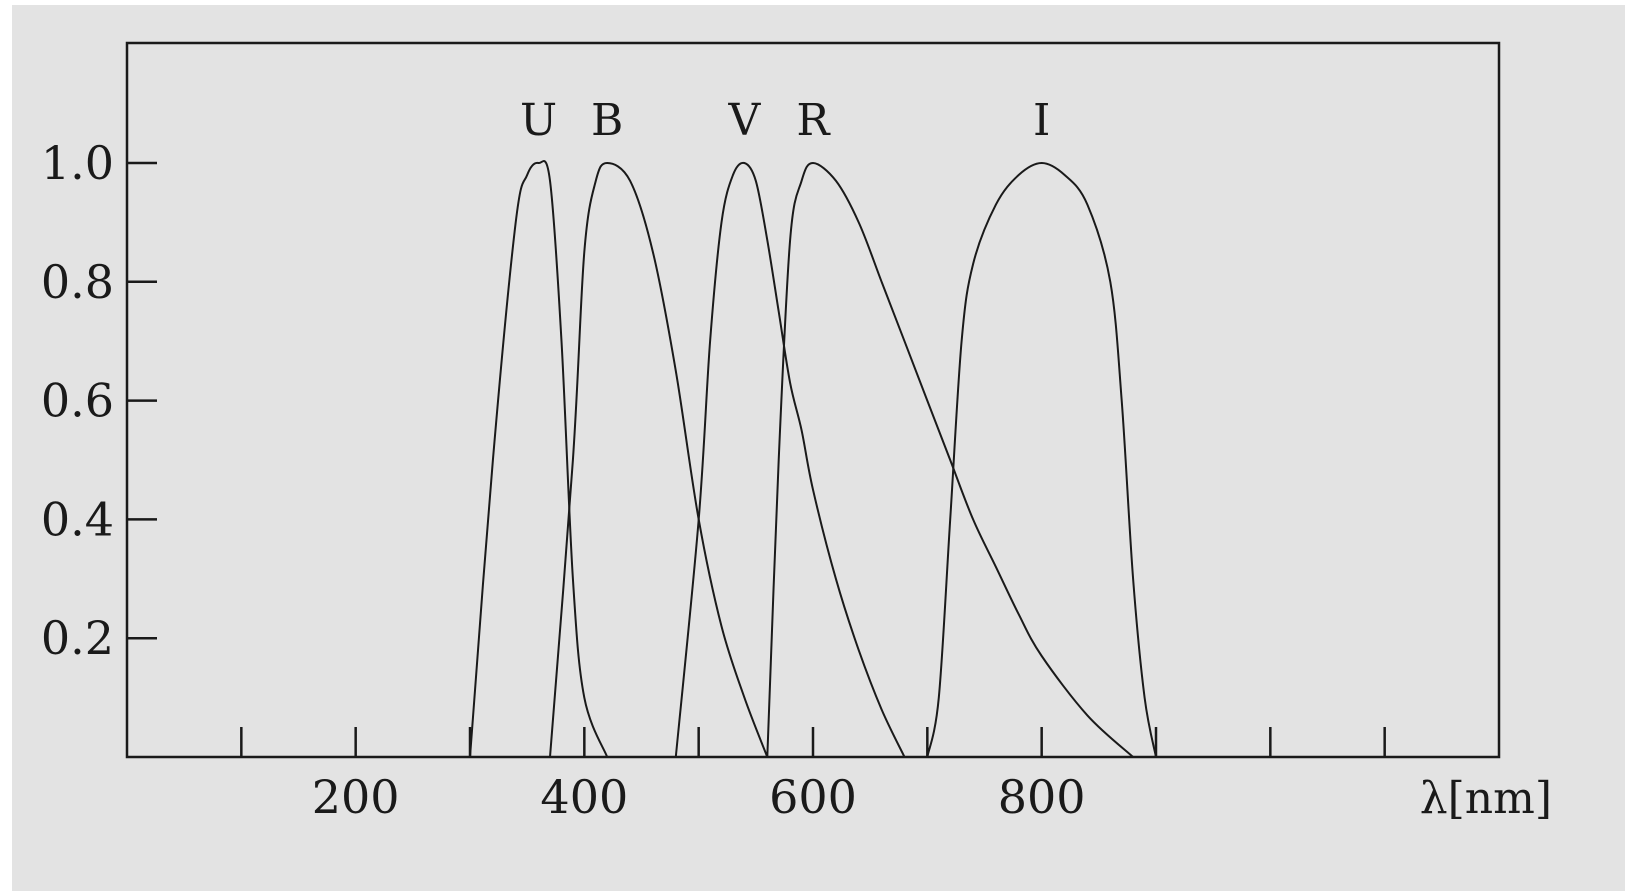 Image resolution: width=1625 pixels, height=896 pixels. What do you see at coordinates (356, 797) in the screenshot?
I see `x-tick-label: 200` at bounding box center [356, 797].